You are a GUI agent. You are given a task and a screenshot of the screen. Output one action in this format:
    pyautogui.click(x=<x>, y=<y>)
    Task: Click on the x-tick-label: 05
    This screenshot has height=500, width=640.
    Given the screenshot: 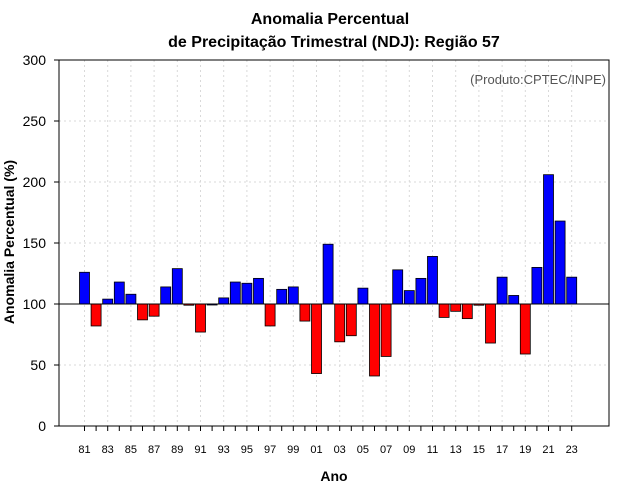 What is the action you would take?
    pyautogui.click(x=363, y=450)
    